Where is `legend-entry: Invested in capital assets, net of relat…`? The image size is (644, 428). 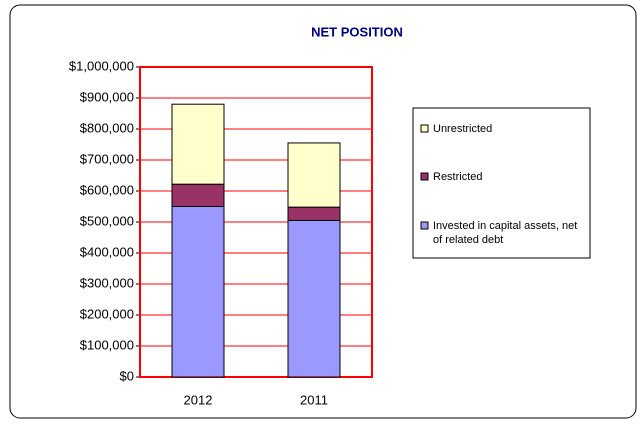
legend-entry: Invested in capital assets, net of relat… is located at coordinates (505, 233).